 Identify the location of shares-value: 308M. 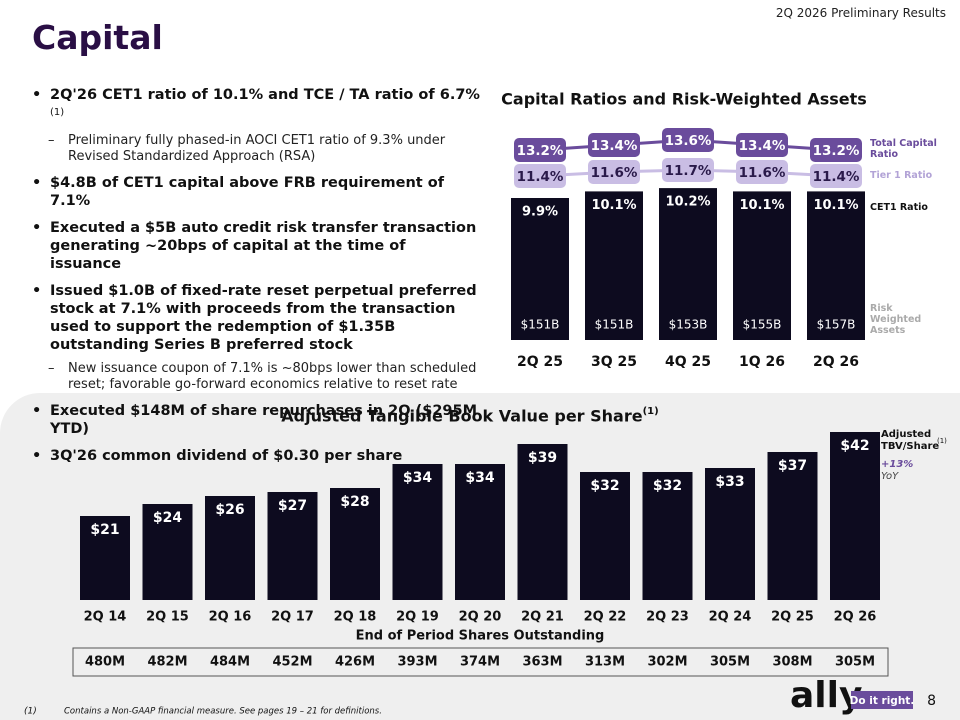
(792, 662).